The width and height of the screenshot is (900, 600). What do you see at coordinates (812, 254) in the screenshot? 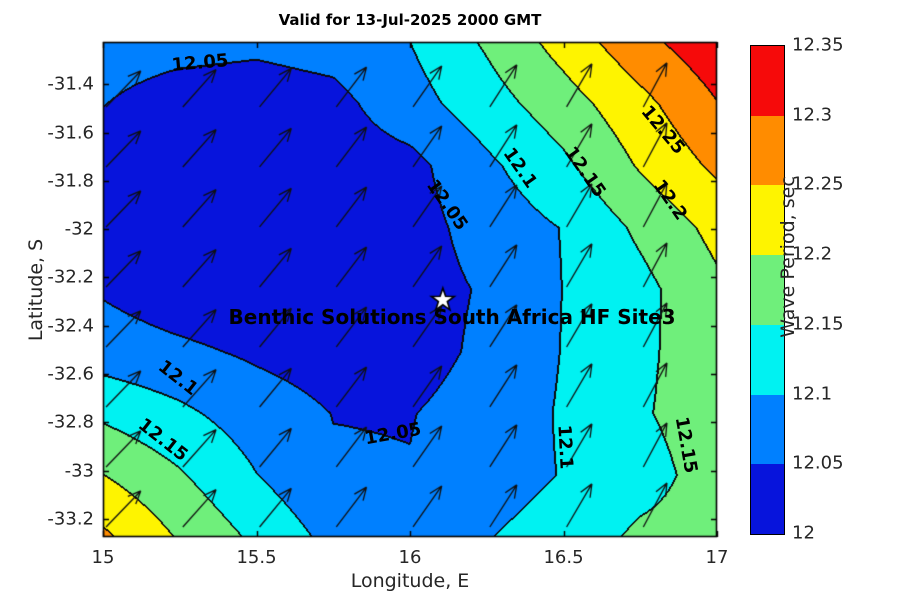
I see `colorbar-tick-label: 12.2` at bounding box center [812, 254].